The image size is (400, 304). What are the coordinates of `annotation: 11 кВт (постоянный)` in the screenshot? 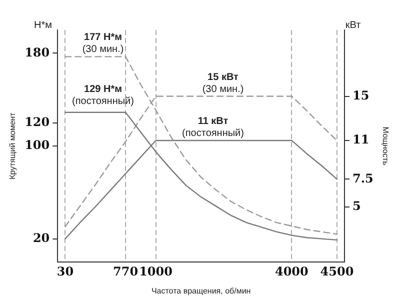 It's located at (213, 127).